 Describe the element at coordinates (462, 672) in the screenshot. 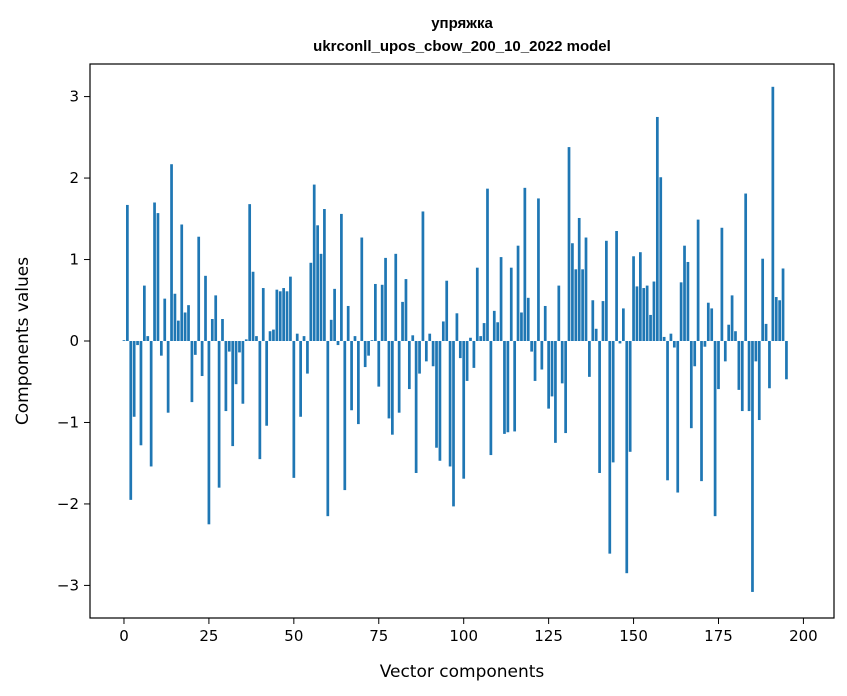

I see `x-axis-label: Vector components` at that location.